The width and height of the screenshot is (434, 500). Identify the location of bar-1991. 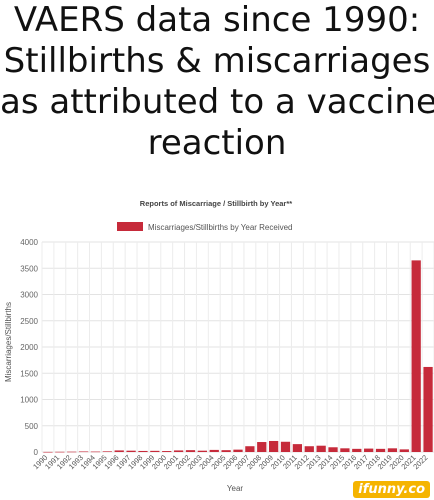
(60, 452).